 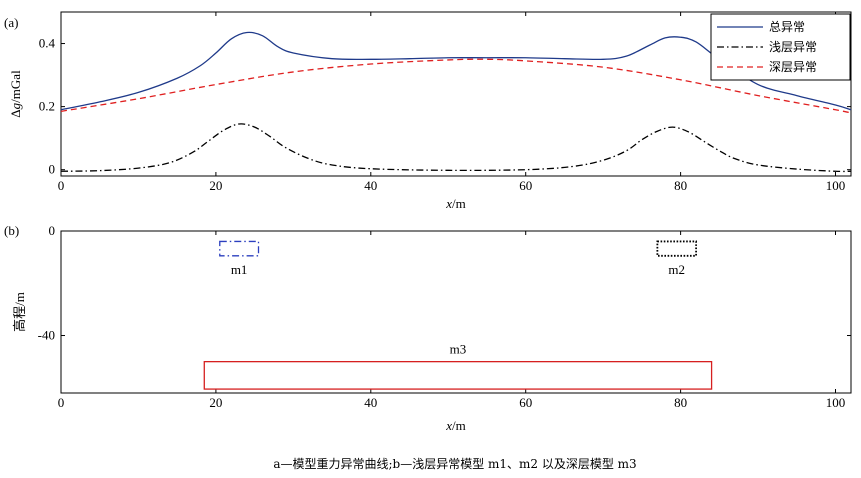 What do you see at coordinates (215, 402) in the screenshot?
I see `panel-b-x-tick-label: 20` at bounding box center [215, 402].